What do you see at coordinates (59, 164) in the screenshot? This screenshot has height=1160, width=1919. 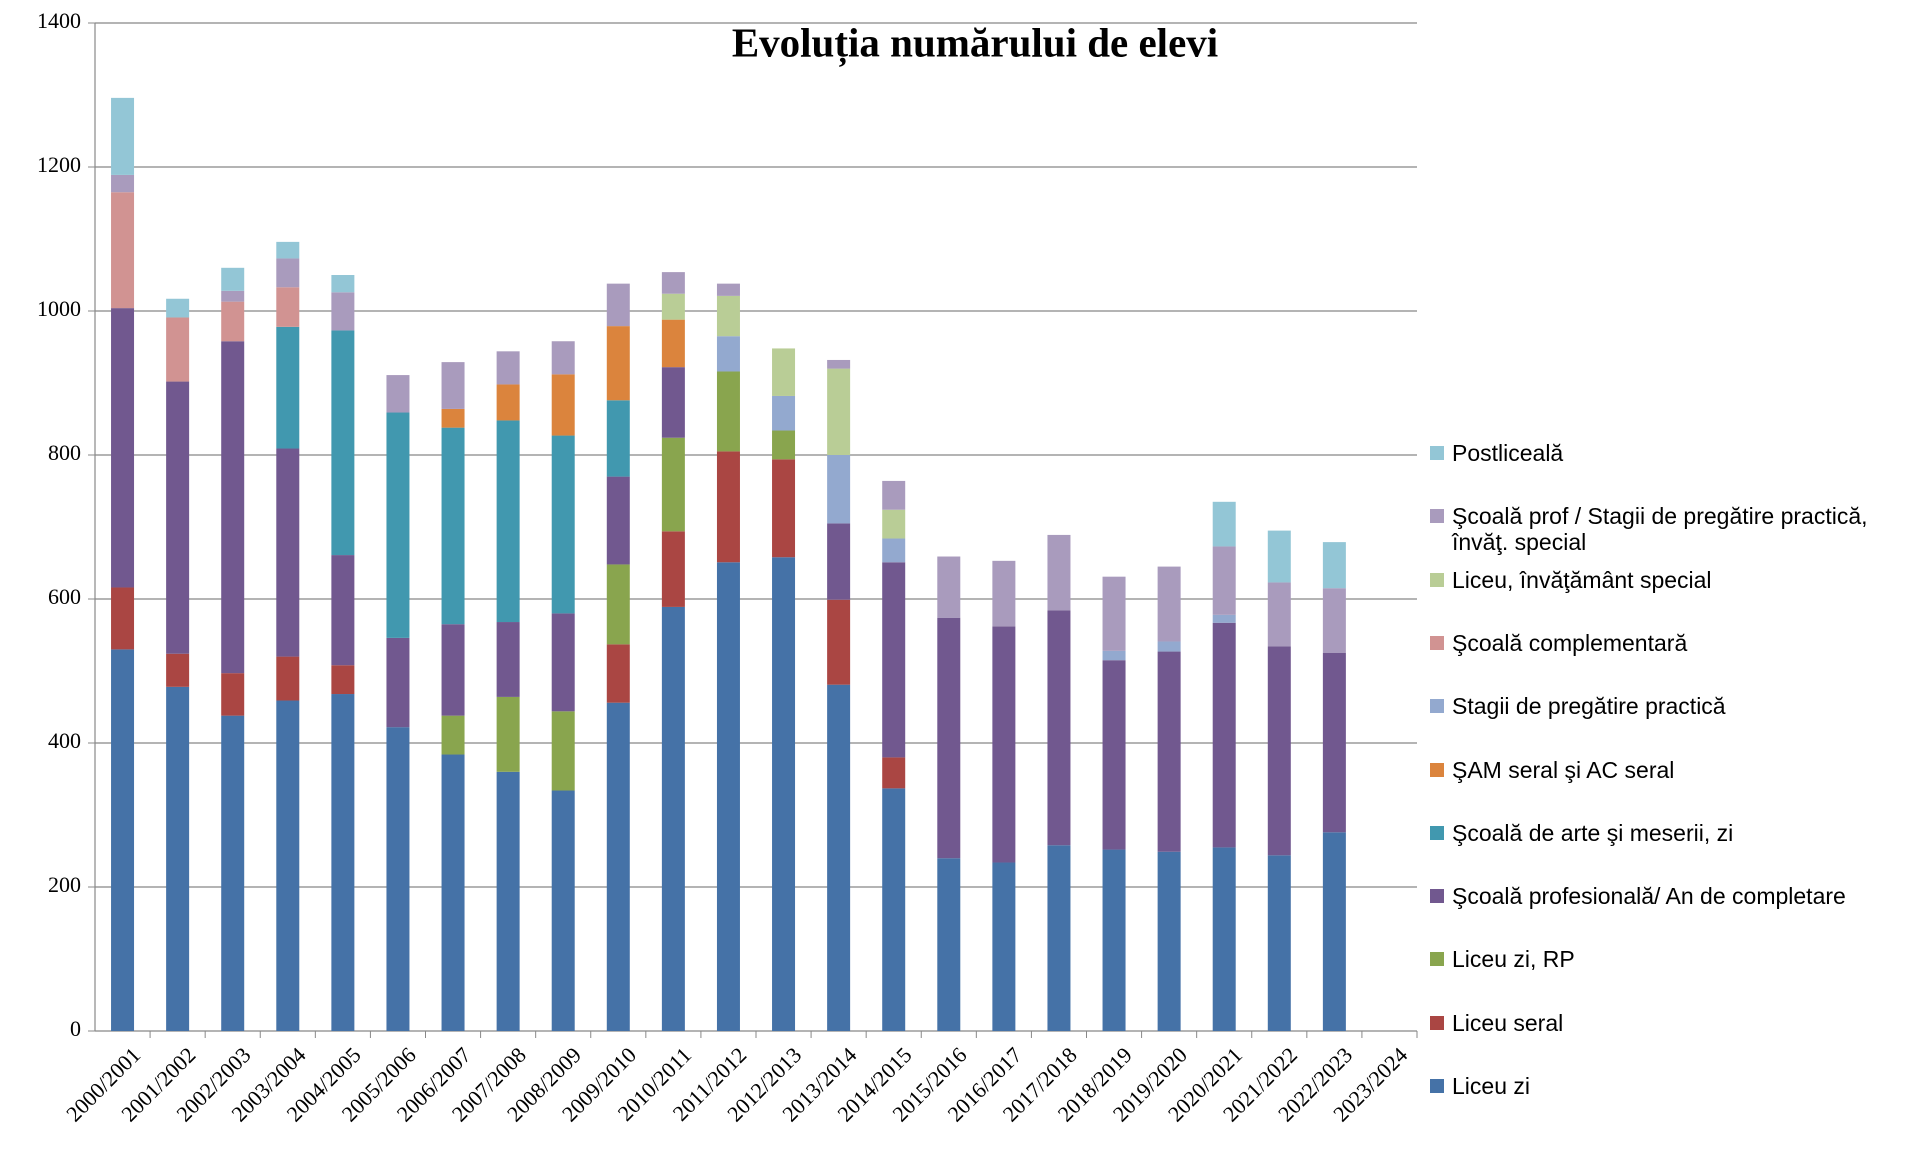 I see `y-tick-label: 1200` at bounding box center [59, 164].